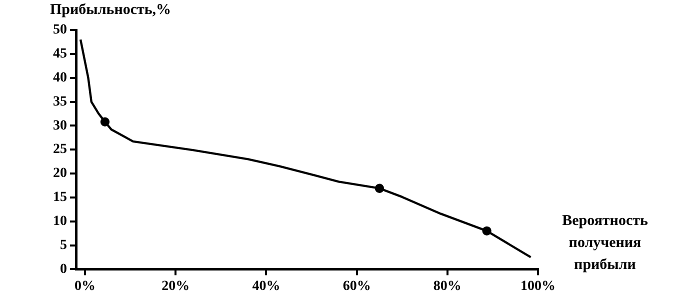  What do you see at coordinates (60, 54) in the screenshot?
I see `y-tick-label: 45` at bounding box center [60, 54].